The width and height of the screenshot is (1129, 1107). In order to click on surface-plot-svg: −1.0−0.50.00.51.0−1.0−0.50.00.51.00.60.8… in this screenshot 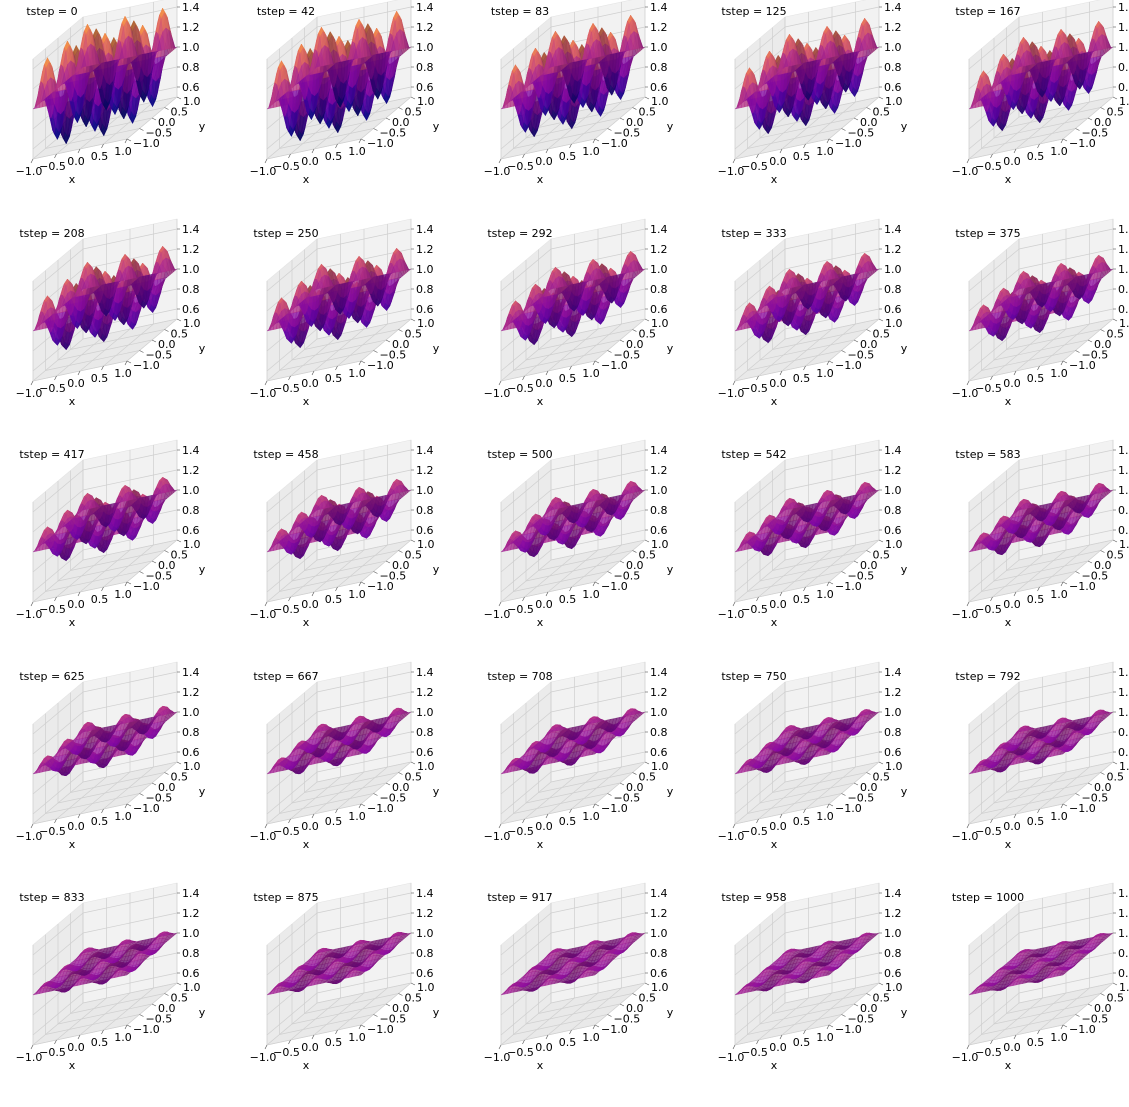, I will do `click(1035, 110)`.